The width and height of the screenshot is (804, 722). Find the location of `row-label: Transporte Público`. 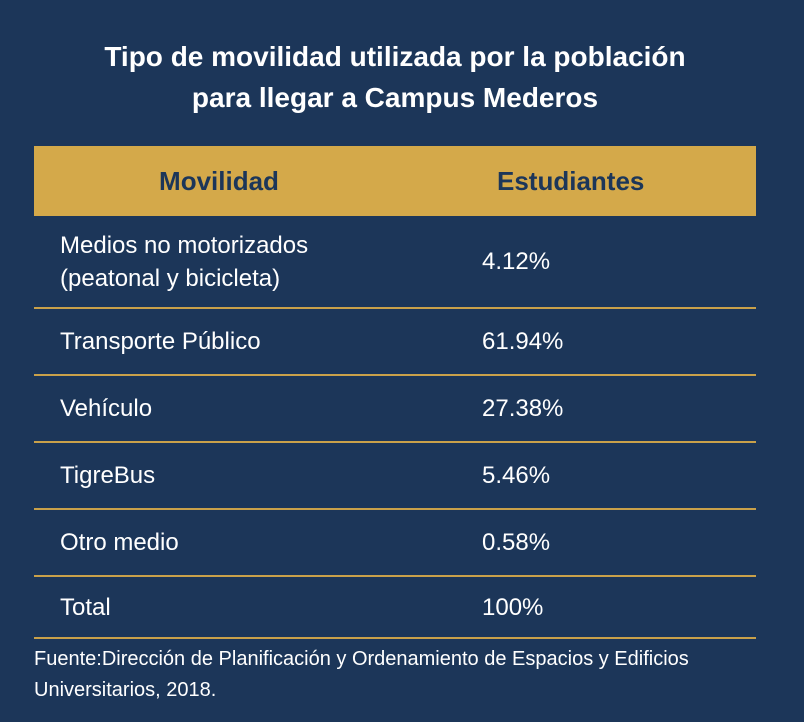

row-label: Transporte Público is located at coordinates (160, 341).